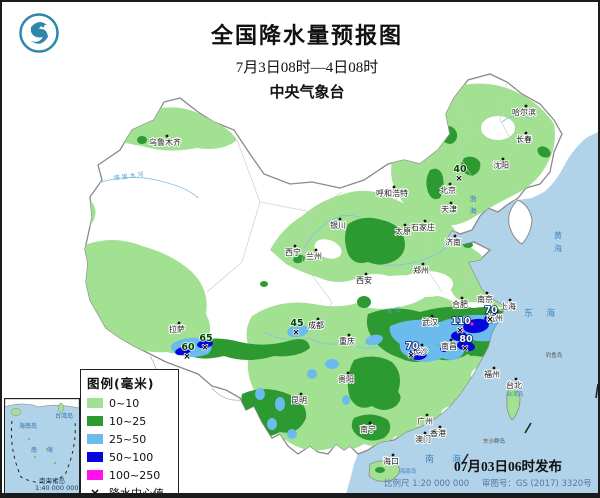 The height and width of the screenshot is (498, 600). I want to click on precip-center-value: 110, so click(461, 321).